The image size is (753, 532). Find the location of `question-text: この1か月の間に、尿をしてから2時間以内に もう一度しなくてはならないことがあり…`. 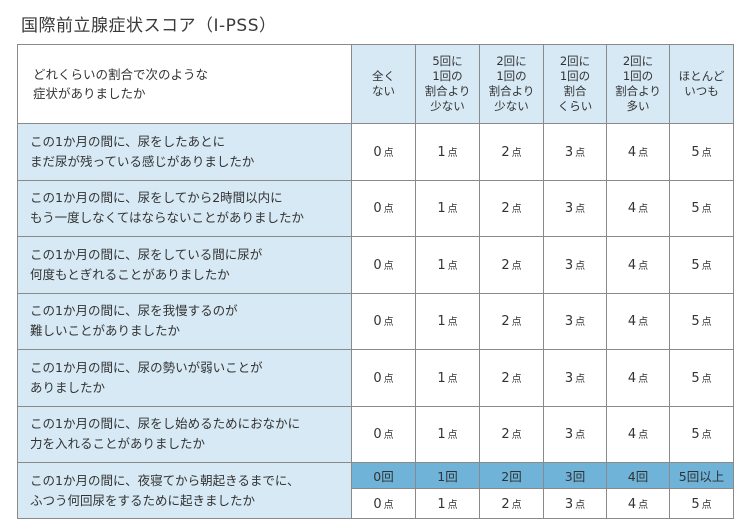

question-text: この1か月の間に、尿をしてから2時間以内に もう一度しなくてはならないことがあり… is located at coordinates (184, 208).